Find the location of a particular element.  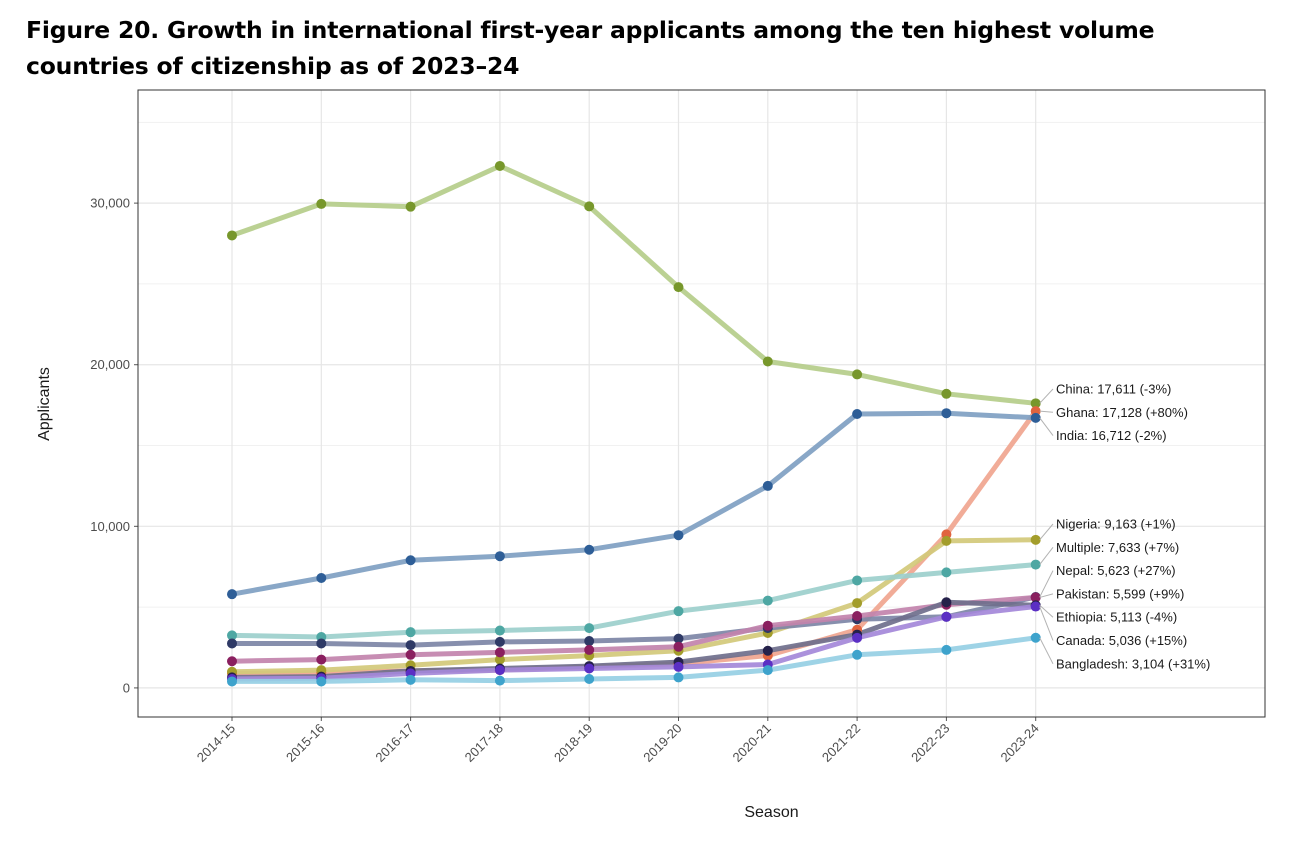

end-label-nigeria: Nigeria: 9,163 (+1%) is located at coordinates (1116, 524).